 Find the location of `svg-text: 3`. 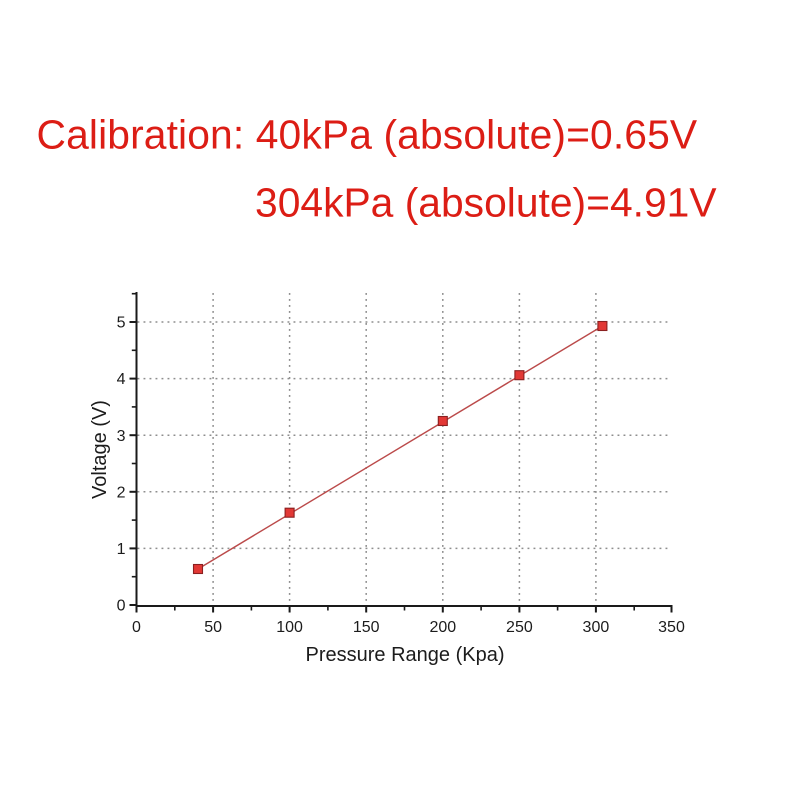

svg-text: 3 is located at coordinates (121, 436).